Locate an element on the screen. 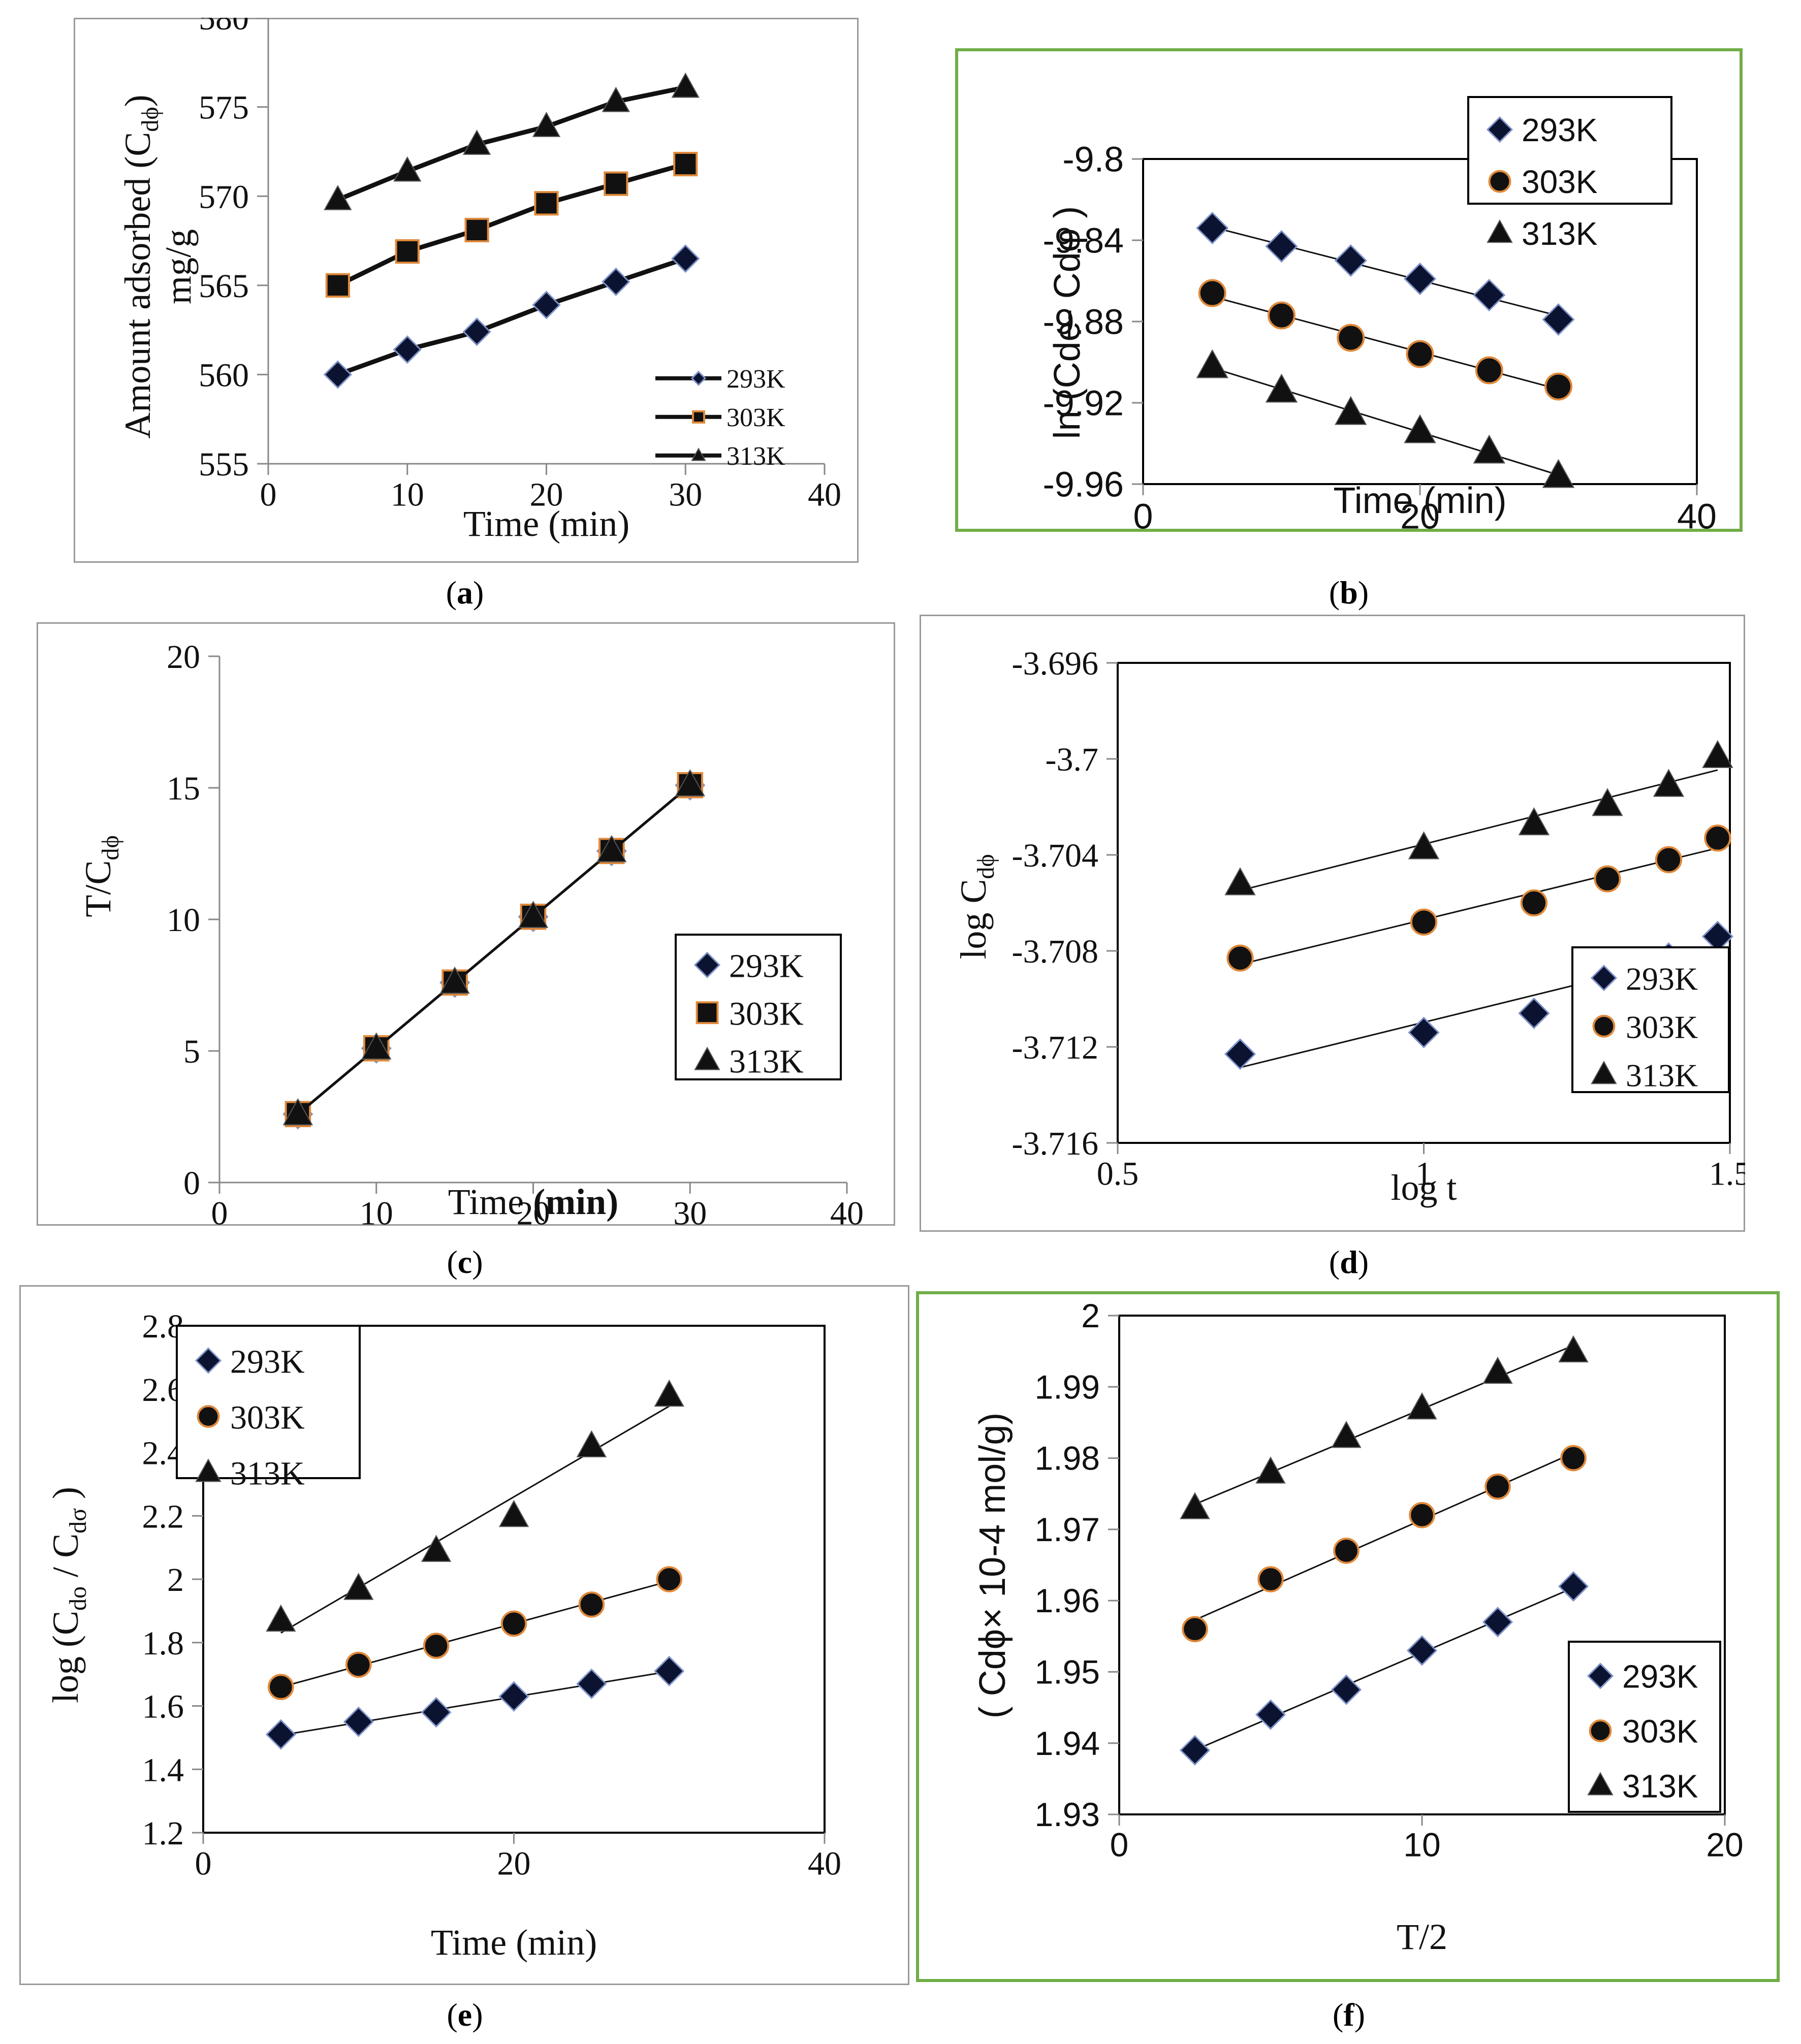 The width and height of the screenshot is (1801, 2044). y-tick-label: -9.96 is located at coordinates (1083, 484).